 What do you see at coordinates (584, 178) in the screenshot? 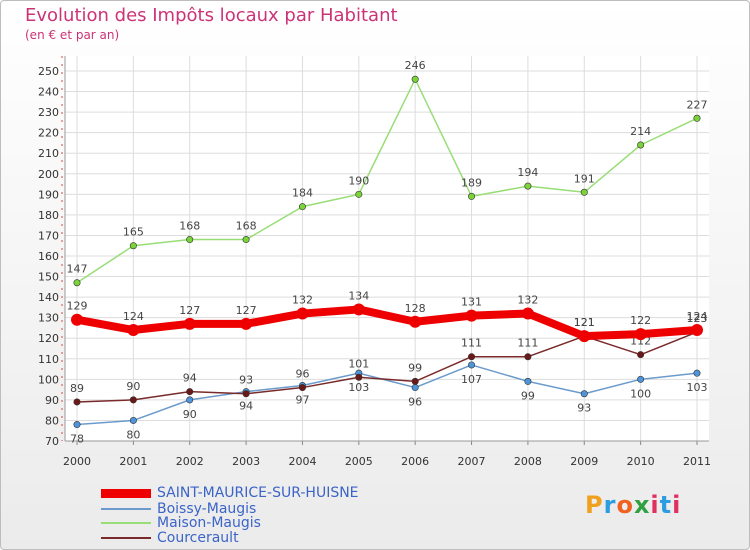
I see `data-label: 191` at bounding box center [584, 178].